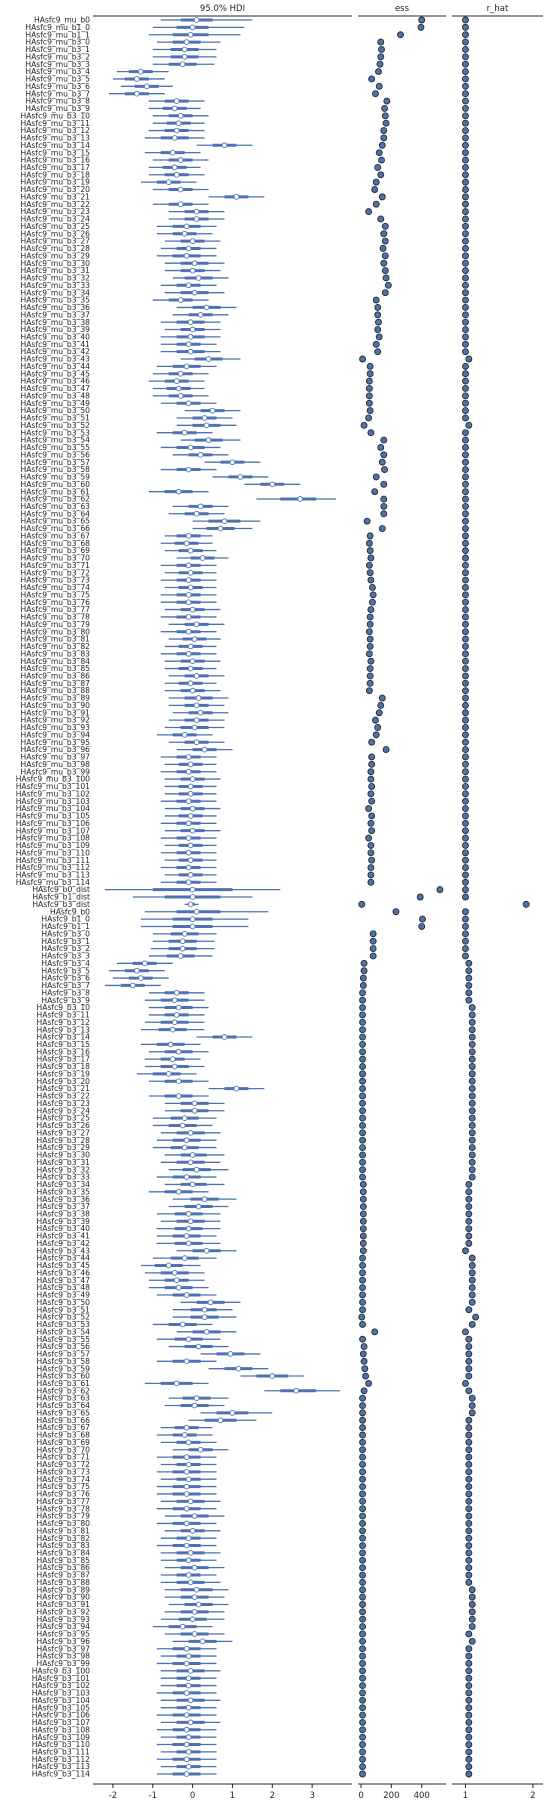 The width and height of the screenshot is (546, 1803). Describe the element at coordinates (56, 757) in the screenshot. I see `row-label: HAsfc9_mu_b3_97` at that location.